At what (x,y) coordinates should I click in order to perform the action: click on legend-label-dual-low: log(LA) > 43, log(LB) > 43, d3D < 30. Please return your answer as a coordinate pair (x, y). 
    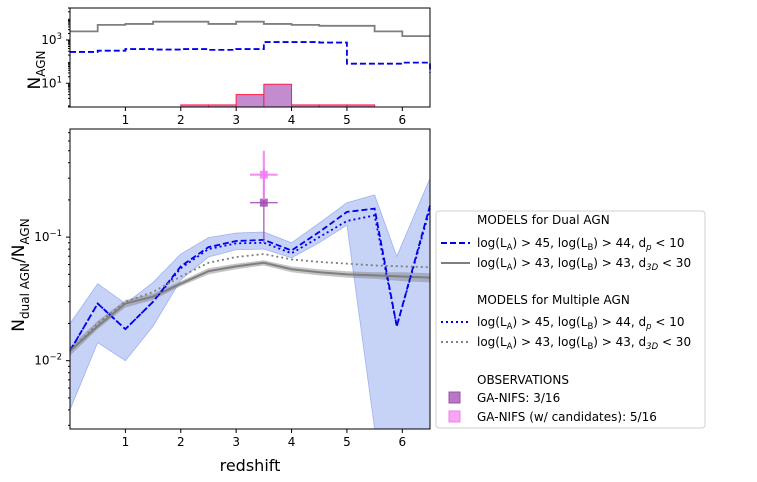
    Looking at the image, I should click on (584, 264).